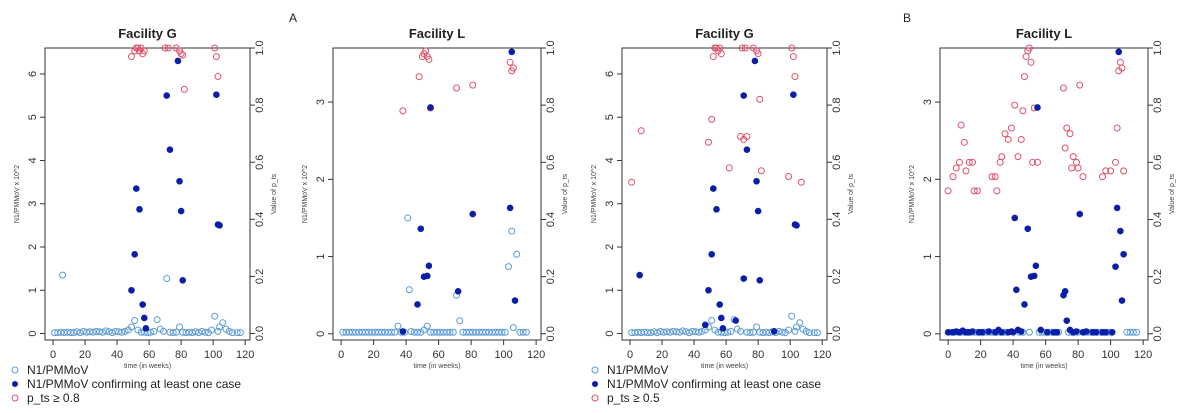 The image size is (1177, 413). What do you see at coordinates (1158, 219) in the screenshot?
I see `y2-tick-label: 0.4` at bounding box center [1158, 219].